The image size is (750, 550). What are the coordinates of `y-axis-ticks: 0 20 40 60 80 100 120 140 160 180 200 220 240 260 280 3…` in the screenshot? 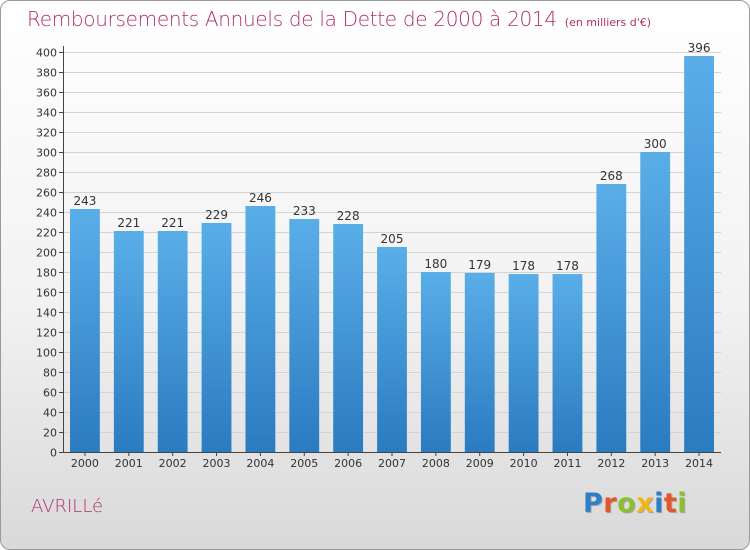 It's located at (49, 253).